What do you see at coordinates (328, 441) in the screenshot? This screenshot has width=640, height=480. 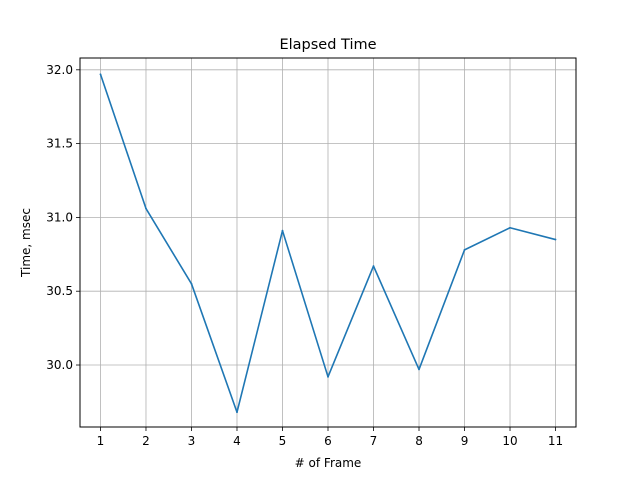 I see `x-tick-label: 6` at bounding box center [328, 441].